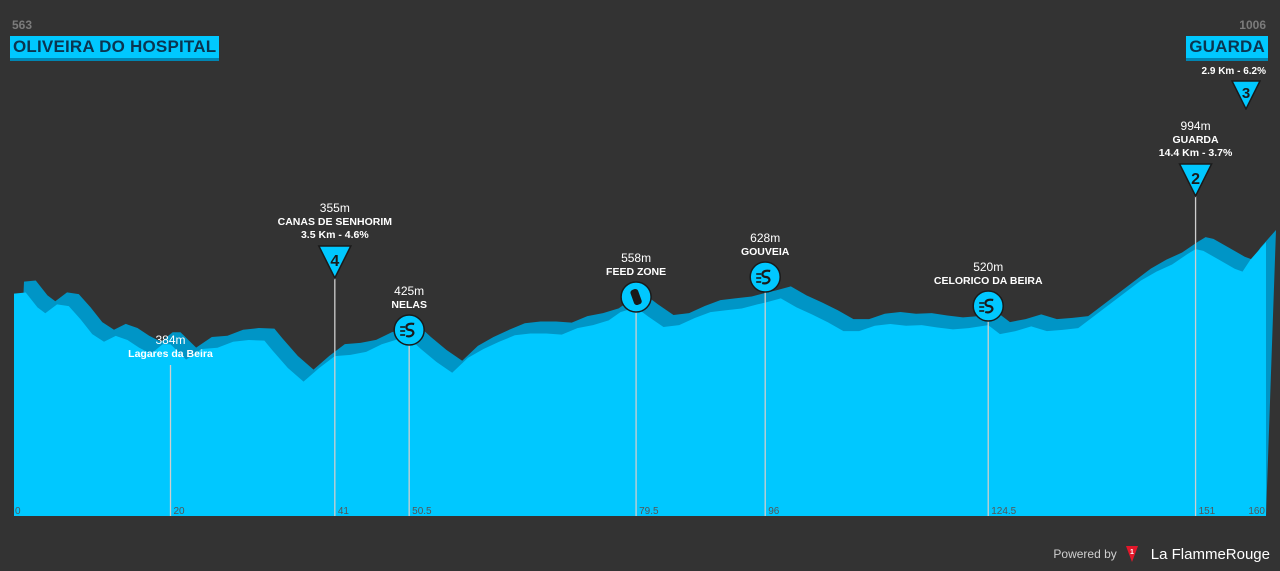 The image size is (1280, 571). What do you see at coordinates (765, 238) in the screenshot?
I see `altitude-label: 628m` at bounding box center [765, 238].